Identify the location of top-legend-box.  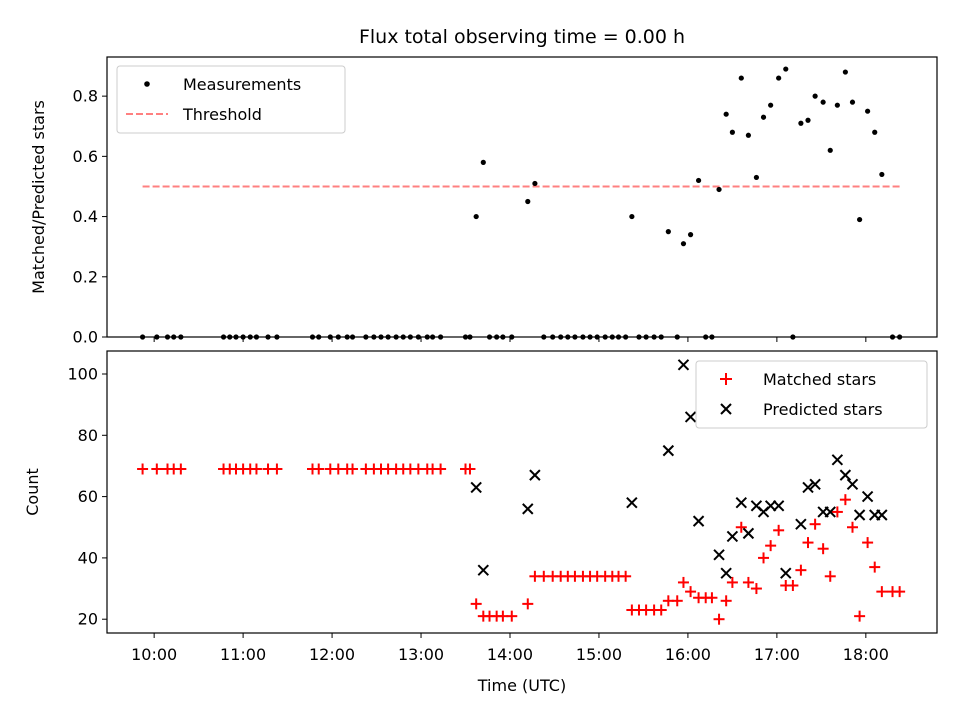
(231, 99).